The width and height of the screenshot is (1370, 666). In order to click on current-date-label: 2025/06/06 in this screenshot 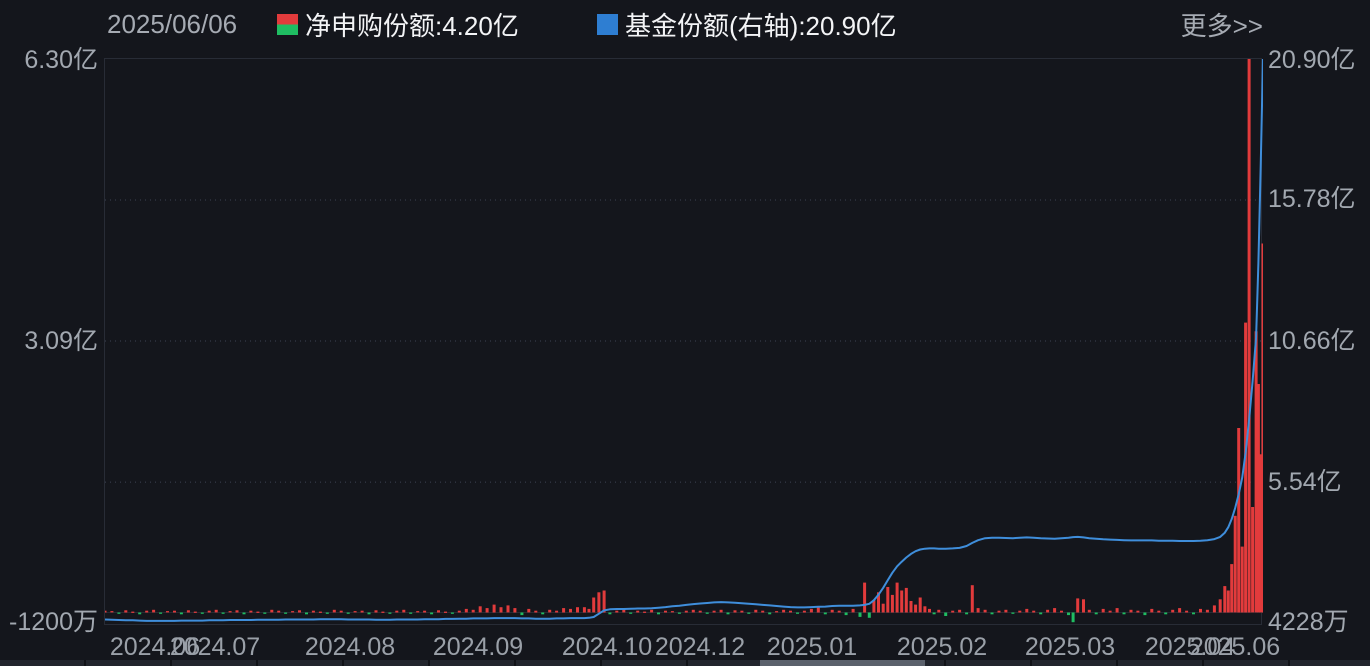, I will do `click(172, 23)`.